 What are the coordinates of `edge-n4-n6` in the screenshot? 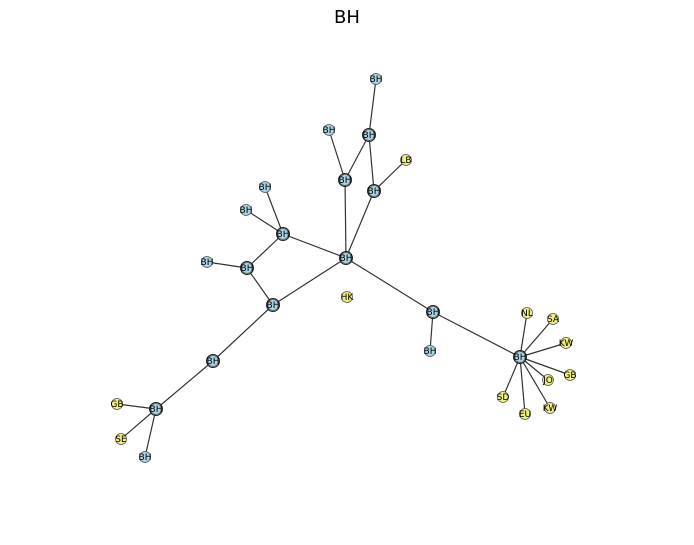 It's located at (390, 175).